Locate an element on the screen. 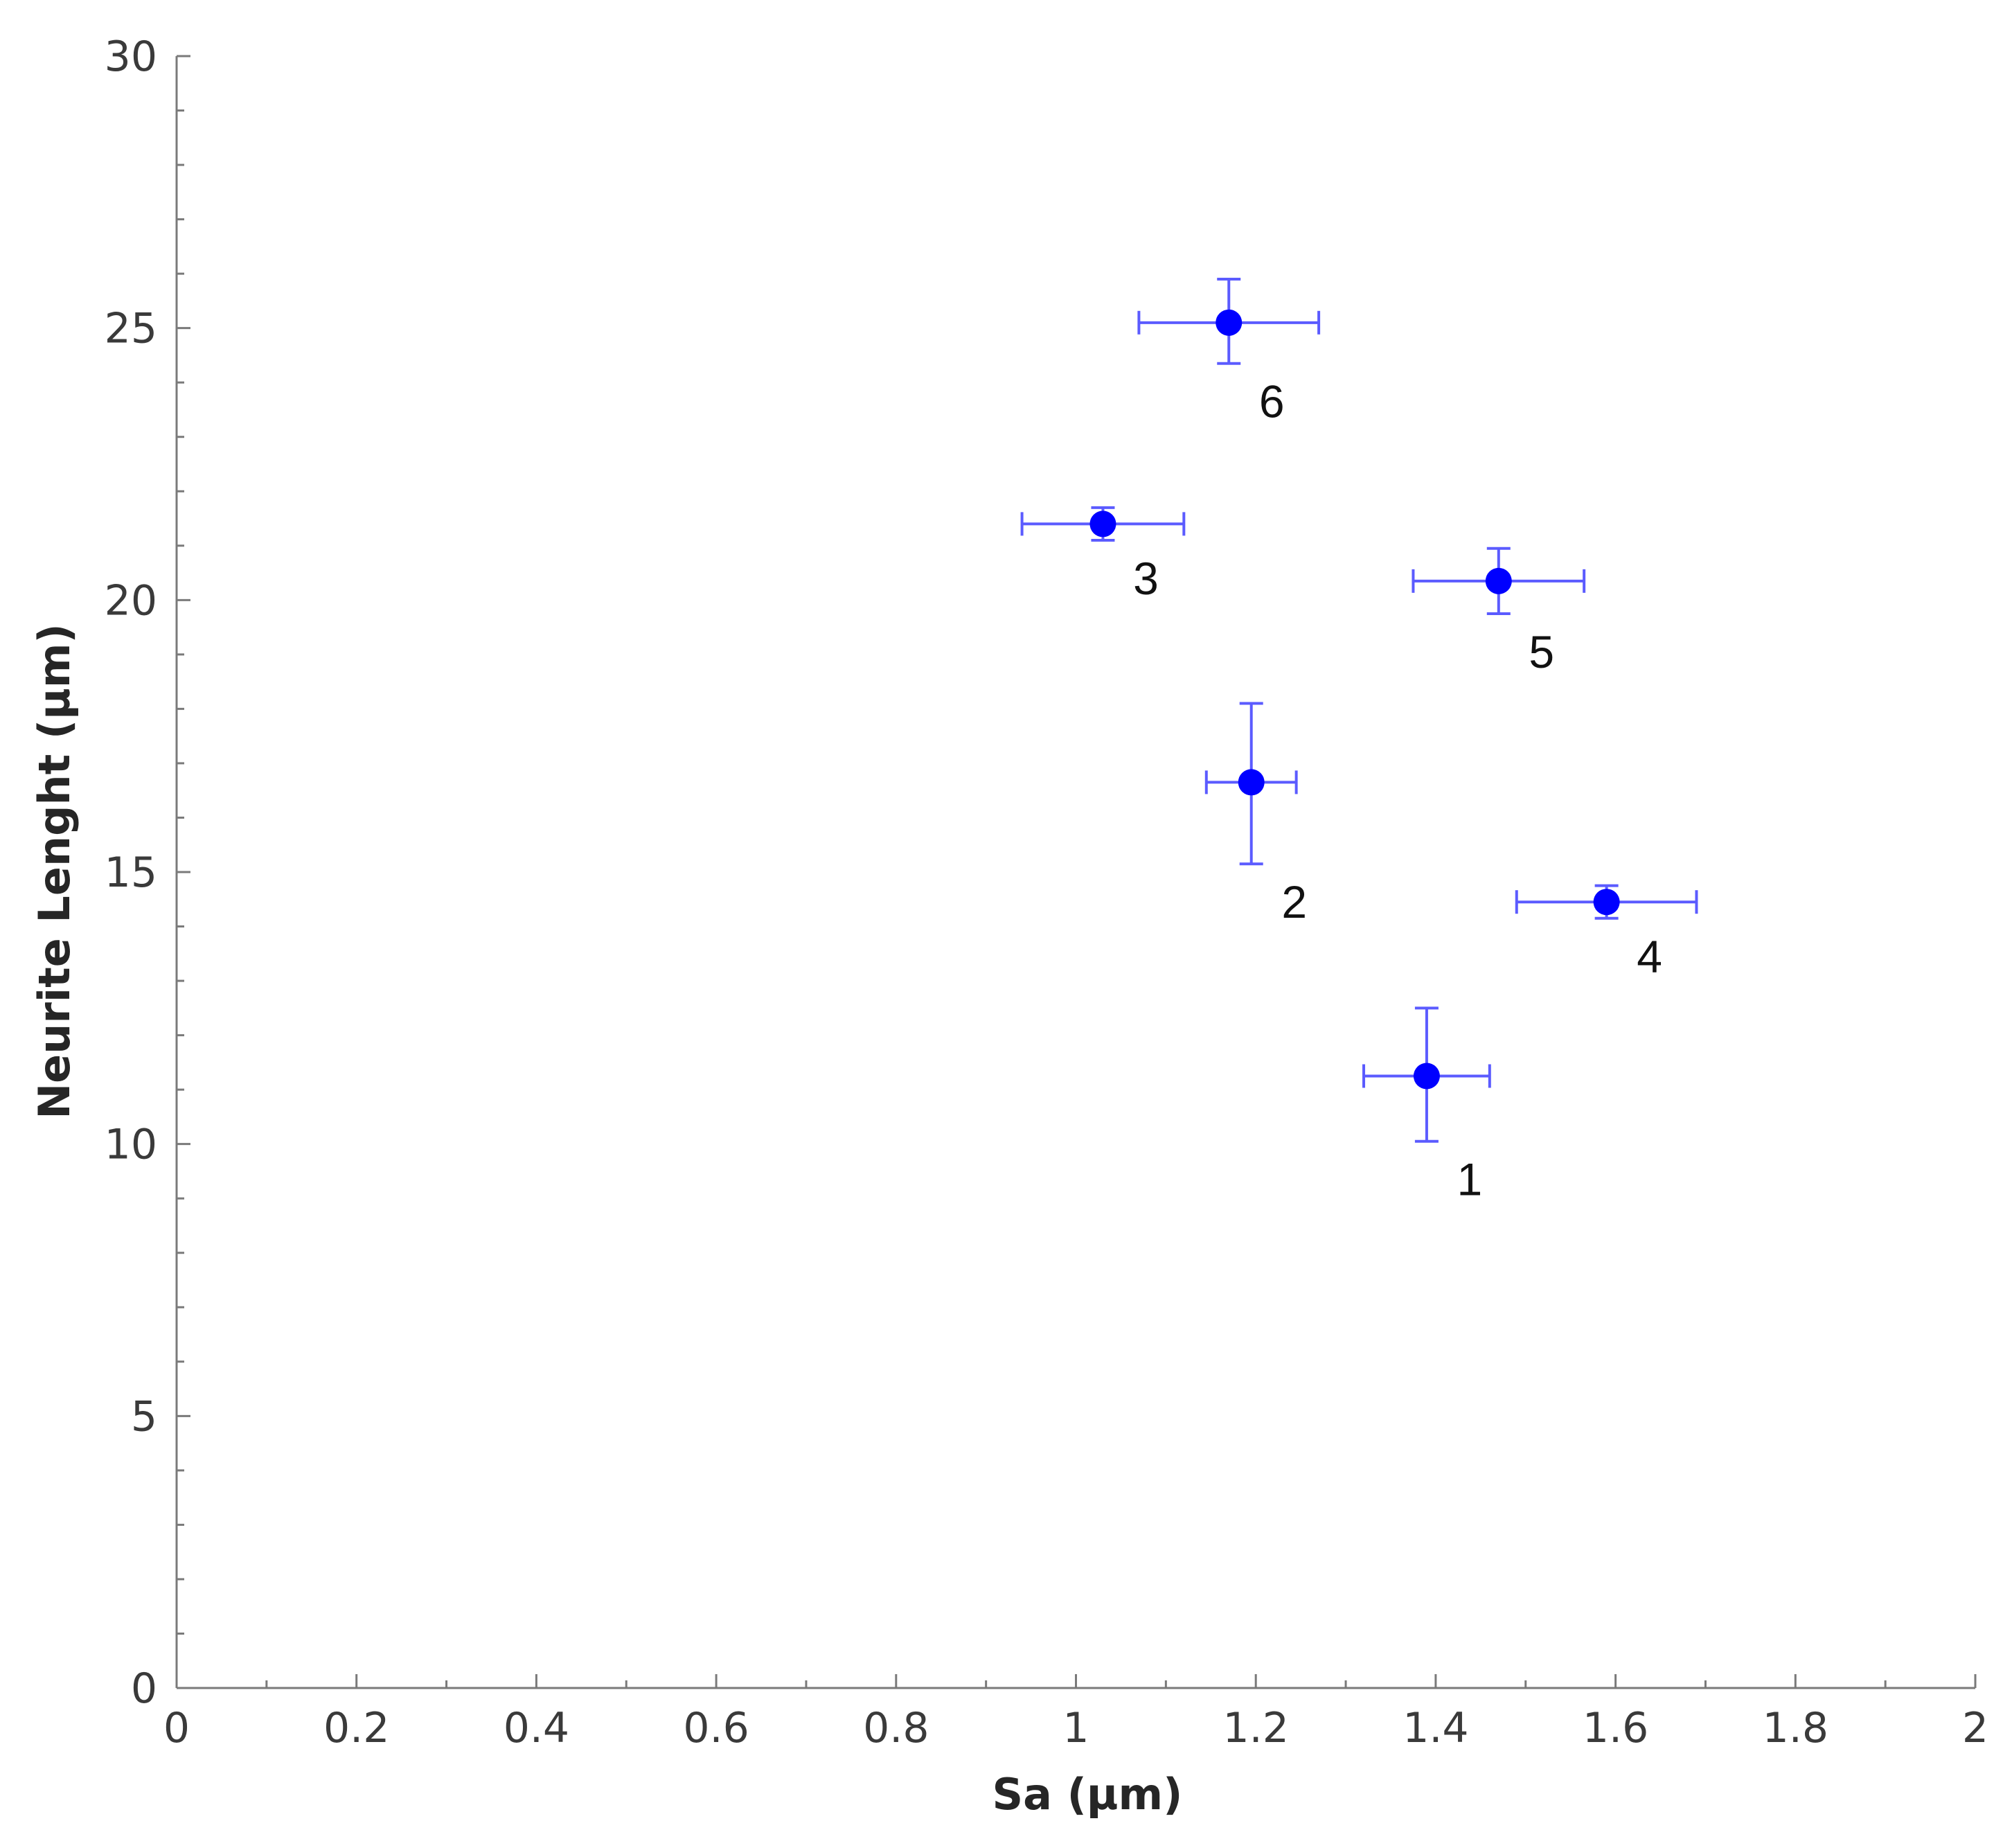 Image resolution: width=2012 pixels, height=1848 pixels. x-tick-label: 0 is located at coordinates (176, 1728).